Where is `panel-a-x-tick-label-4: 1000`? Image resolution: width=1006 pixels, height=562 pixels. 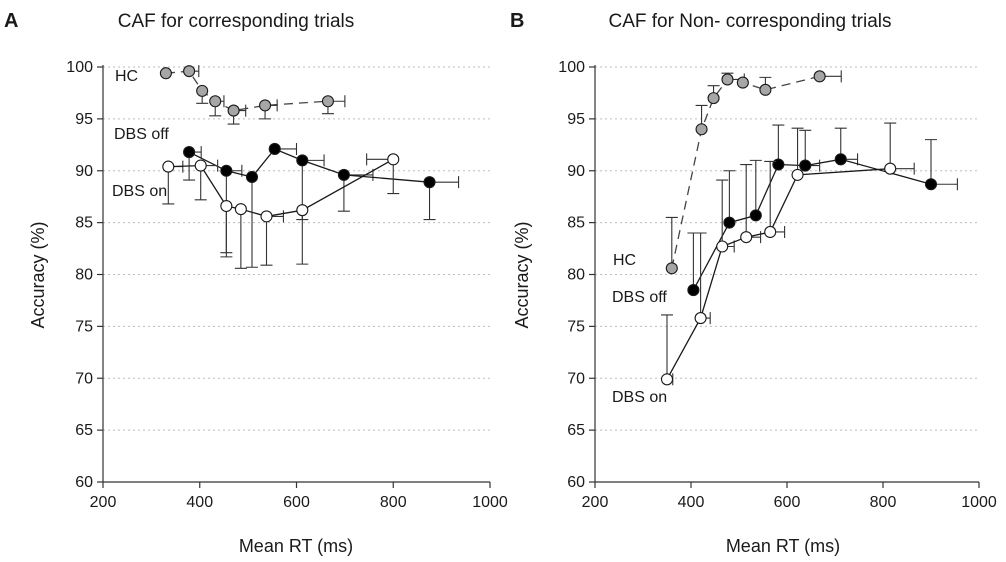 panel-a-x-tick-label-4: 1000 is located at coordinates (490, 502).